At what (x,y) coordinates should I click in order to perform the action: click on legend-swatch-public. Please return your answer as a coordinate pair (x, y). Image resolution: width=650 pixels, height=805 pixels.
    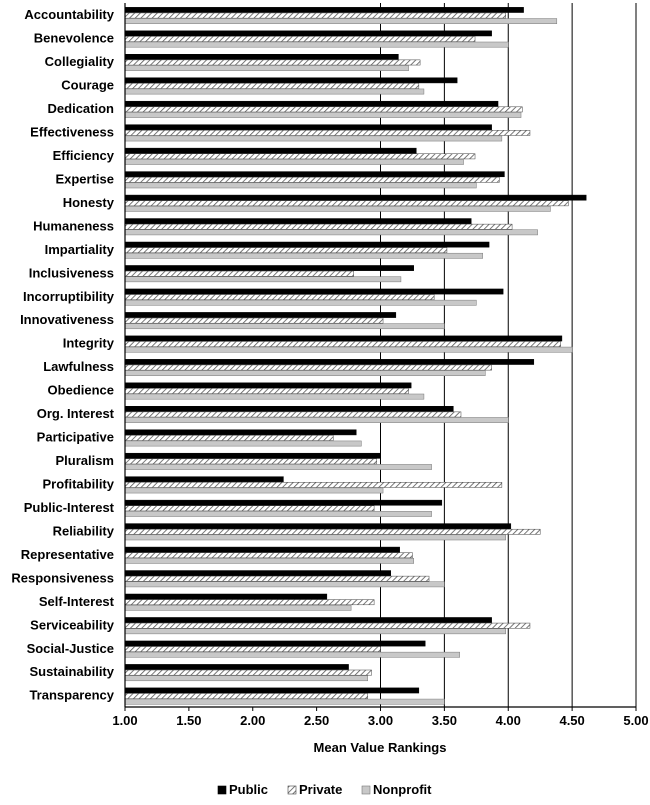
    Looking at the image, I should click on (222, 790).